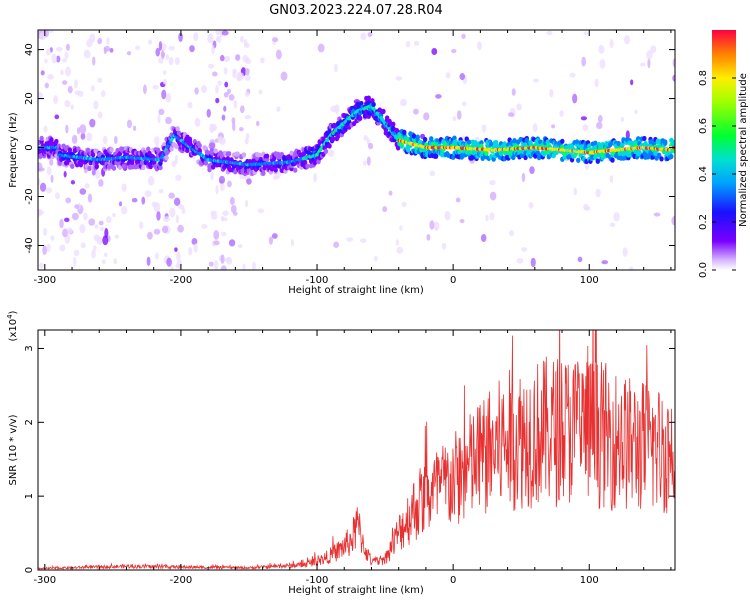 The image size is (750, 600). Describe the element at coordinates (589, 580) in the screenshot. I see `snr-xtick-label: 100` at that location.